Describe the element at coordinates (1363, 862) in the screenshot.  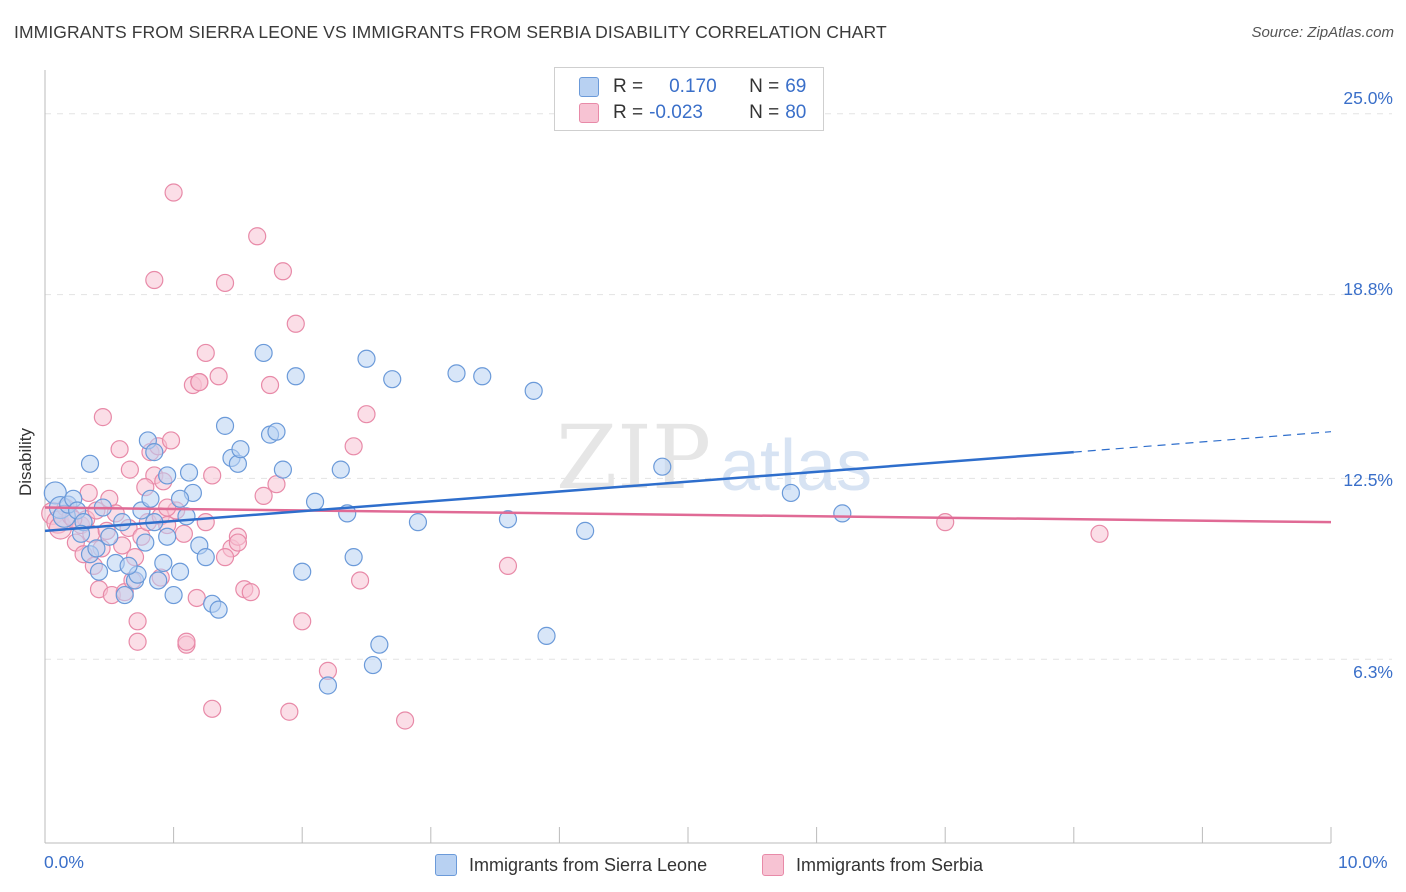
I see `x-tick-right: 10.0%` at that location.